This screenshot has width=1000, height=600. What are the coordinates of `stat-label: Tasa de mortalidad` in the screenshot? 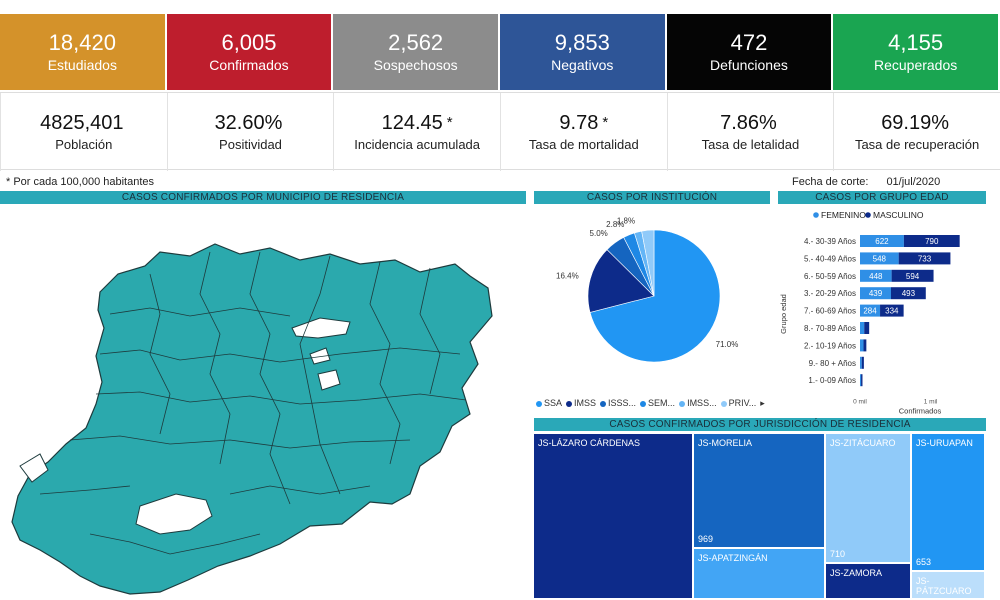 It's located at (583, 144).